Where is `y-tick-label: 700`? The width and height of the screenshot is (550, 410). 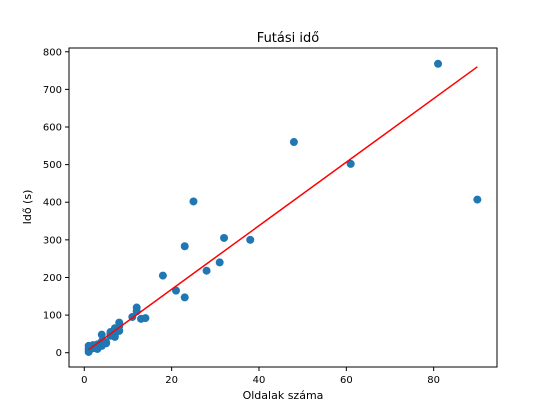
y-tick-label: 700 is located at coordinates (52, 90).